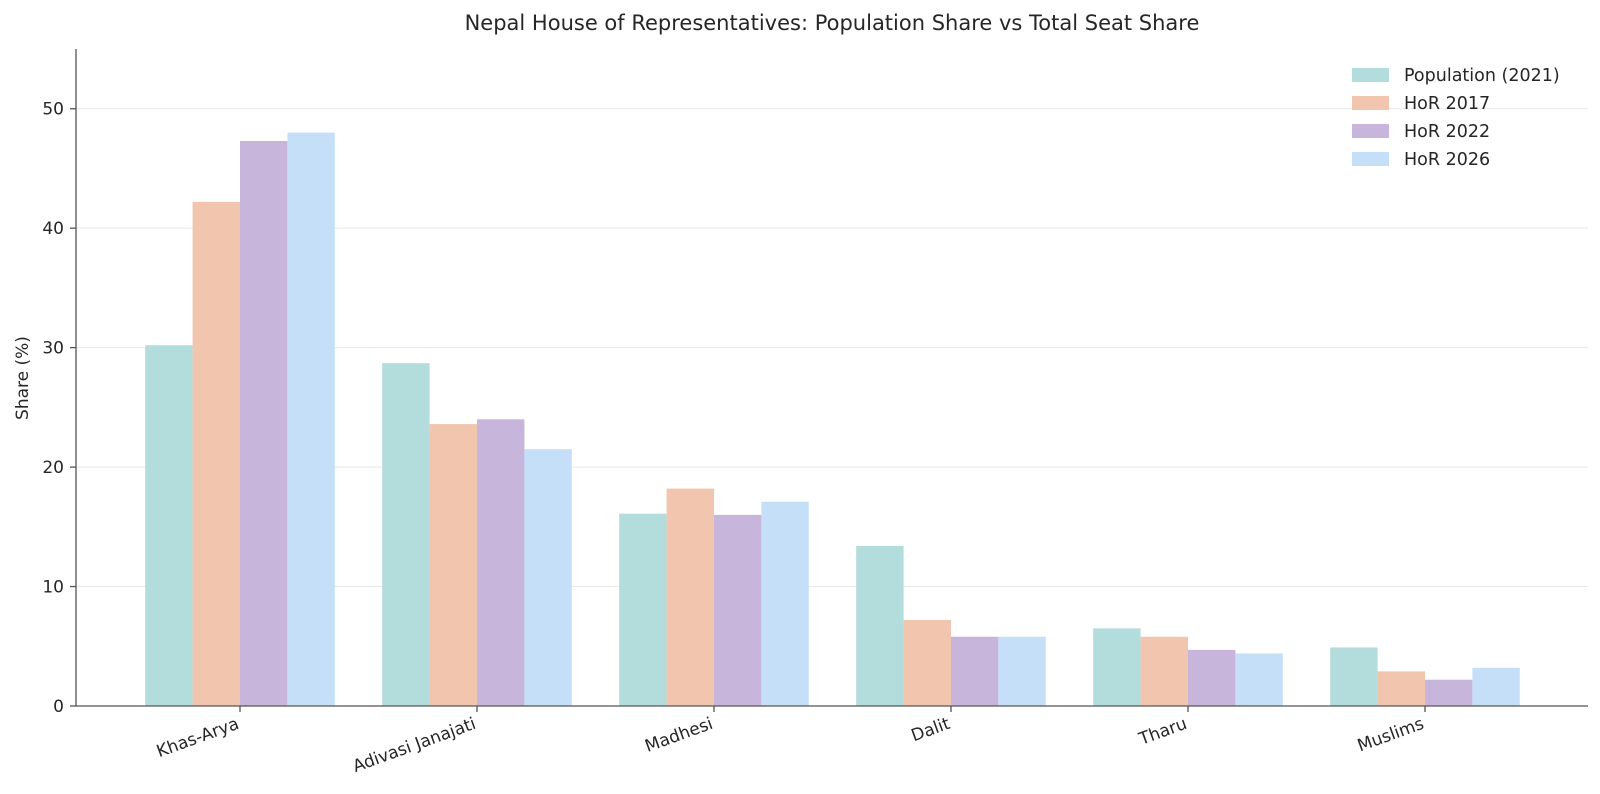 Image resolution: width=1600 pixels, height=794 pixels. Describe the element at coordinates (59, 408) in the screenshot. I see `y-ticks: 0 10 20 30 40 50` at that location.